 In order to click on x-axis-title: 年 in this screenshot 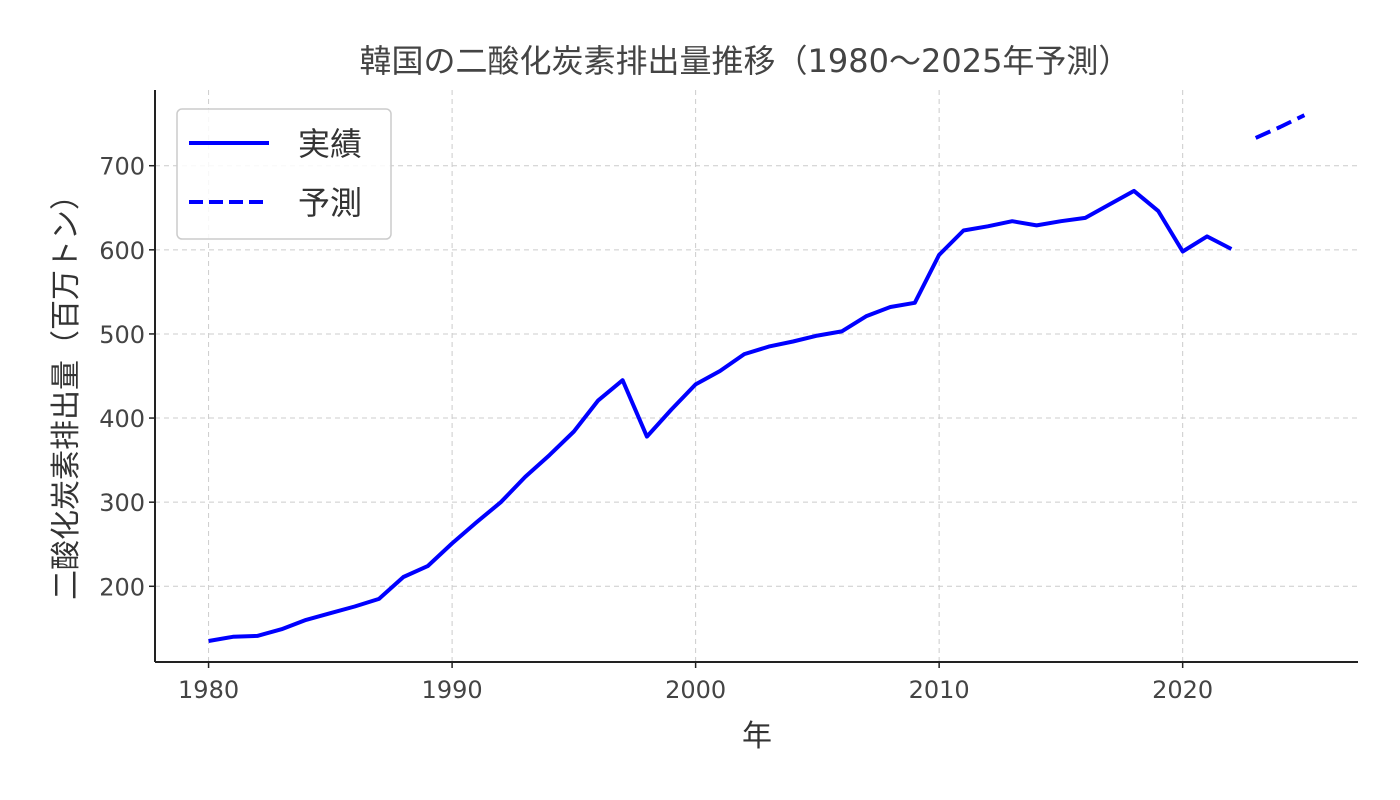, I will do `click(757, 736)`.